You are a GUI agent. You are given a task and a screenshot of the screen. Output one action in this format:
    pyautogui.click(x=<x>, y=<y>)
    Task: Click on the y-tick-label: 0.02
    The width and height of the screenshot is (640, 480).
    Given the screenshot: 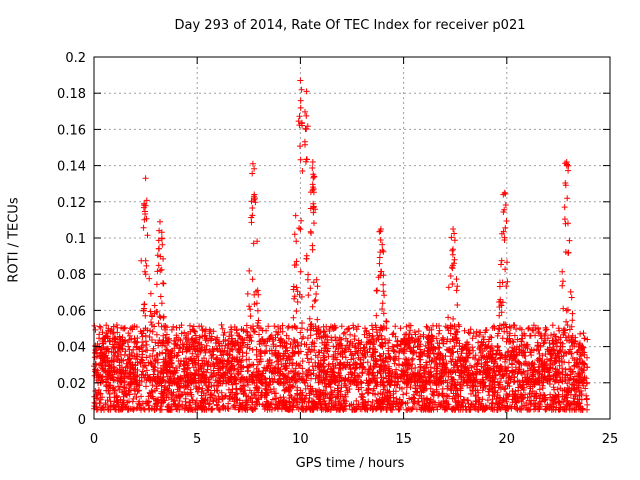 What is the action you would take?
    pyautogui.click(x=71, y=384)
    